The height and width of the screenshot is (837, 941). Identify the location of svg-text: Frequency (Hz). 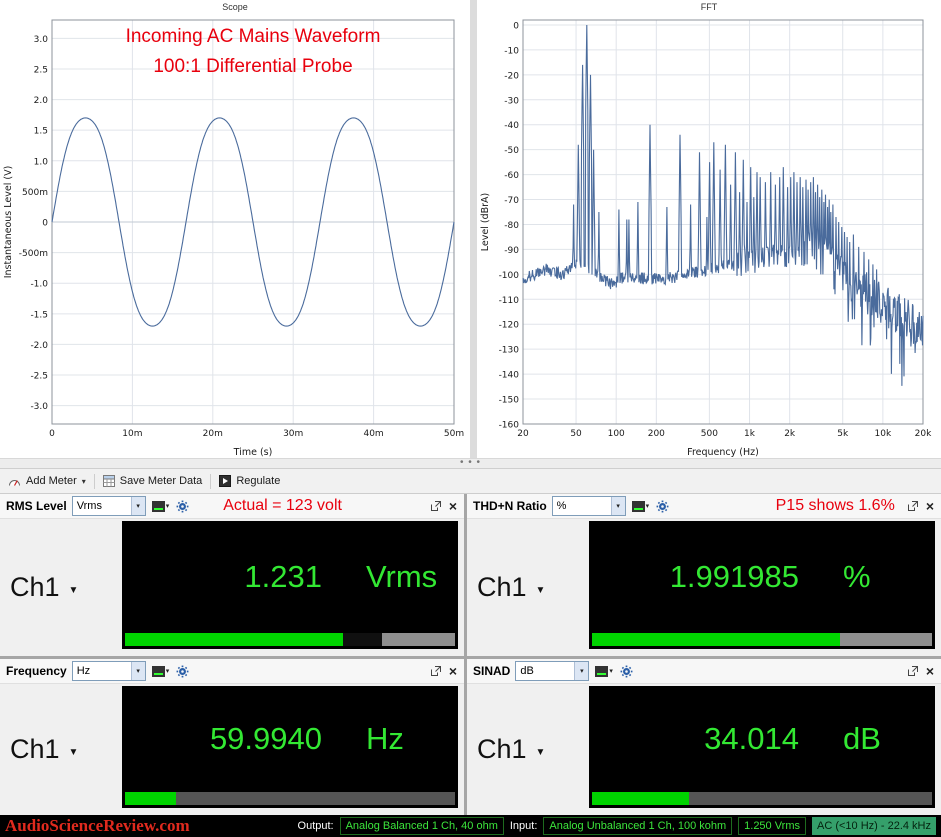
(723, 452).